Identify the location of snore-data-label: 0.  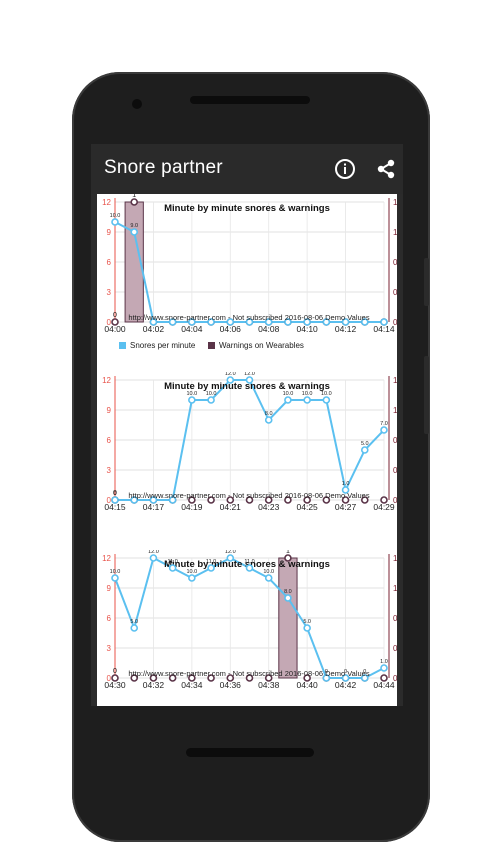
(364, 672).